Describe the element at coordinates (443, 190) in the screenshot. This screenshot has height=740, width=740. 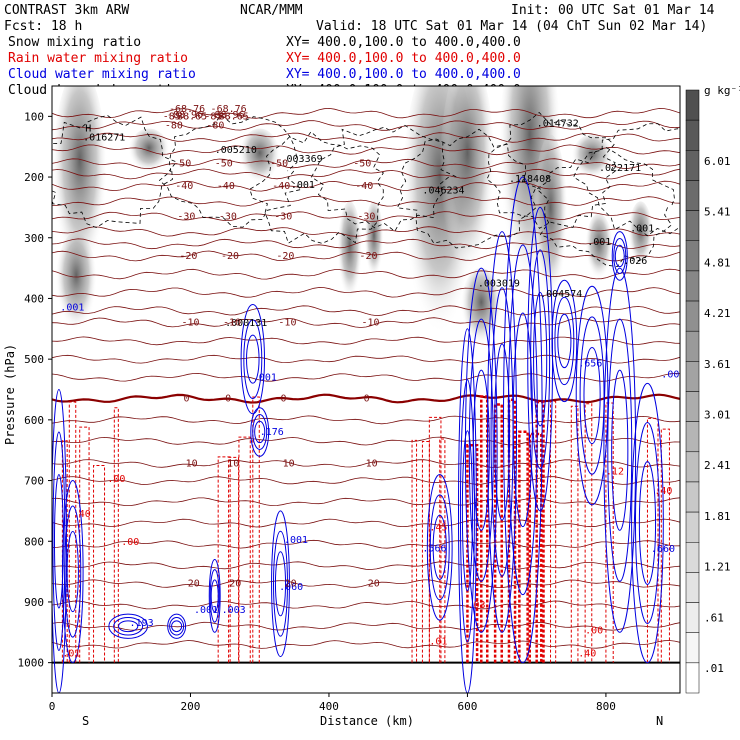
I see `contour-label: .046234` at that location.